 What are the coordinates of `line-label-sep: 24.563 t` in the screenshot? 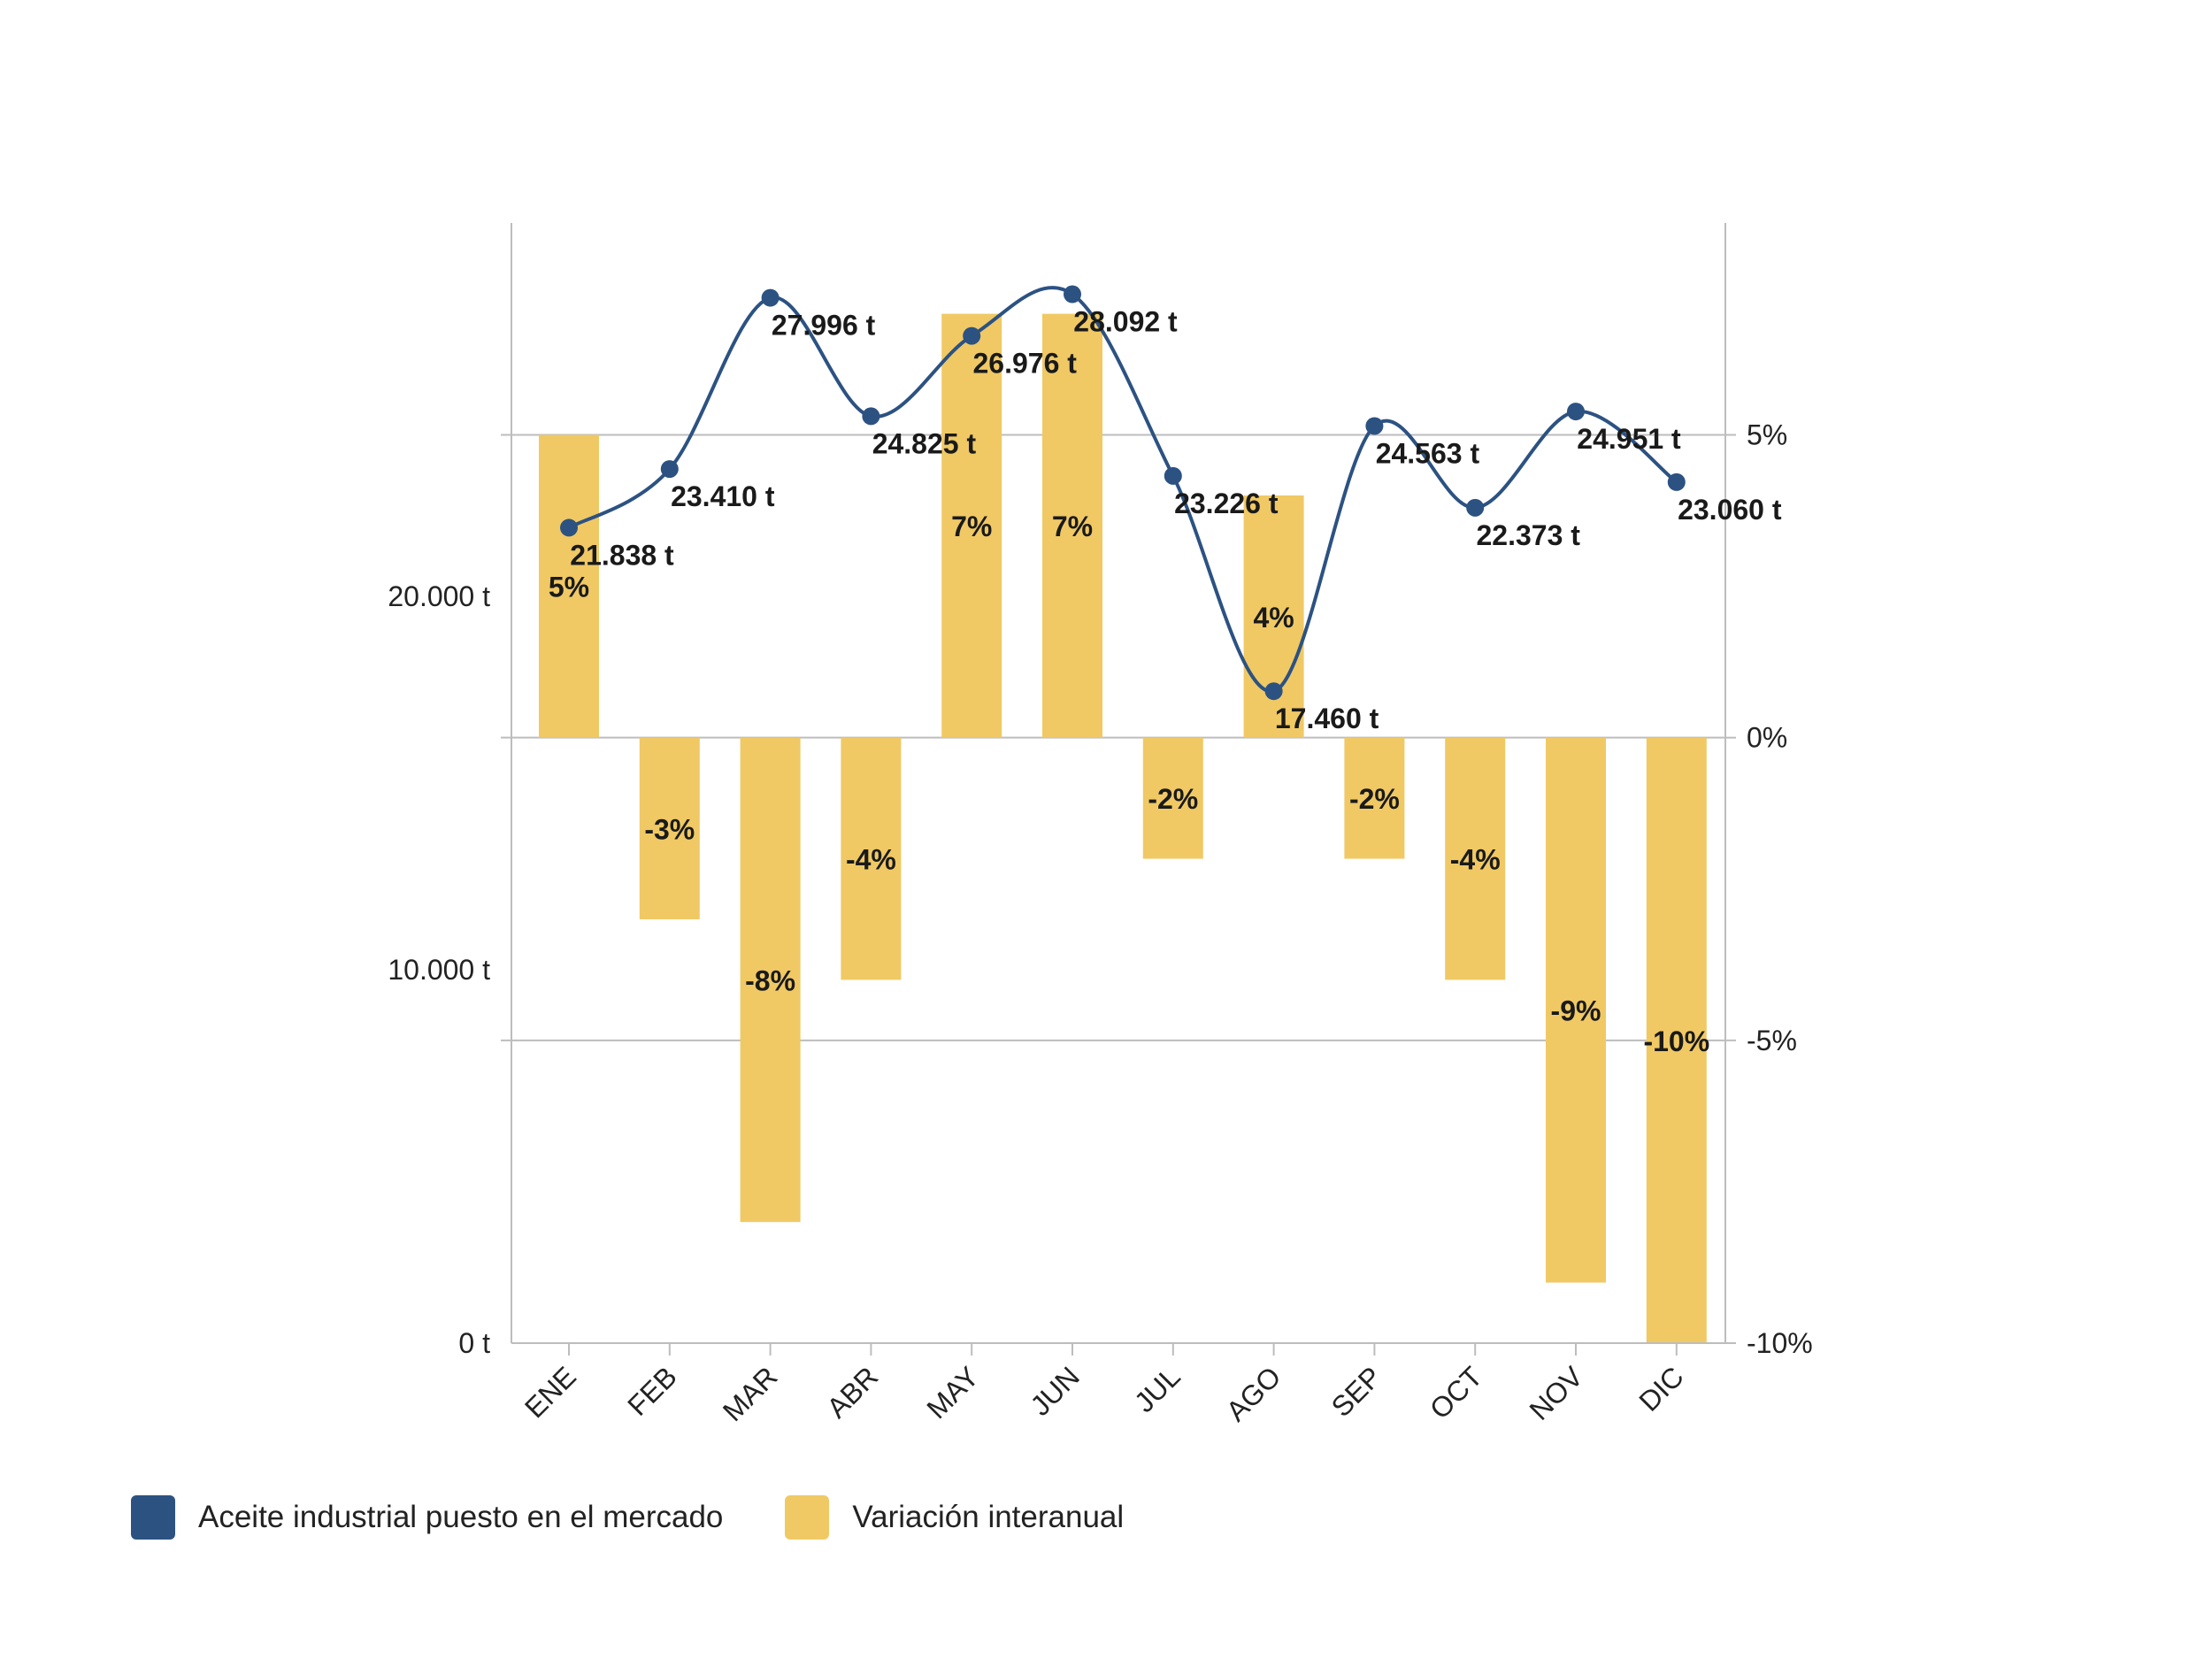 It's located at (1428, 453).